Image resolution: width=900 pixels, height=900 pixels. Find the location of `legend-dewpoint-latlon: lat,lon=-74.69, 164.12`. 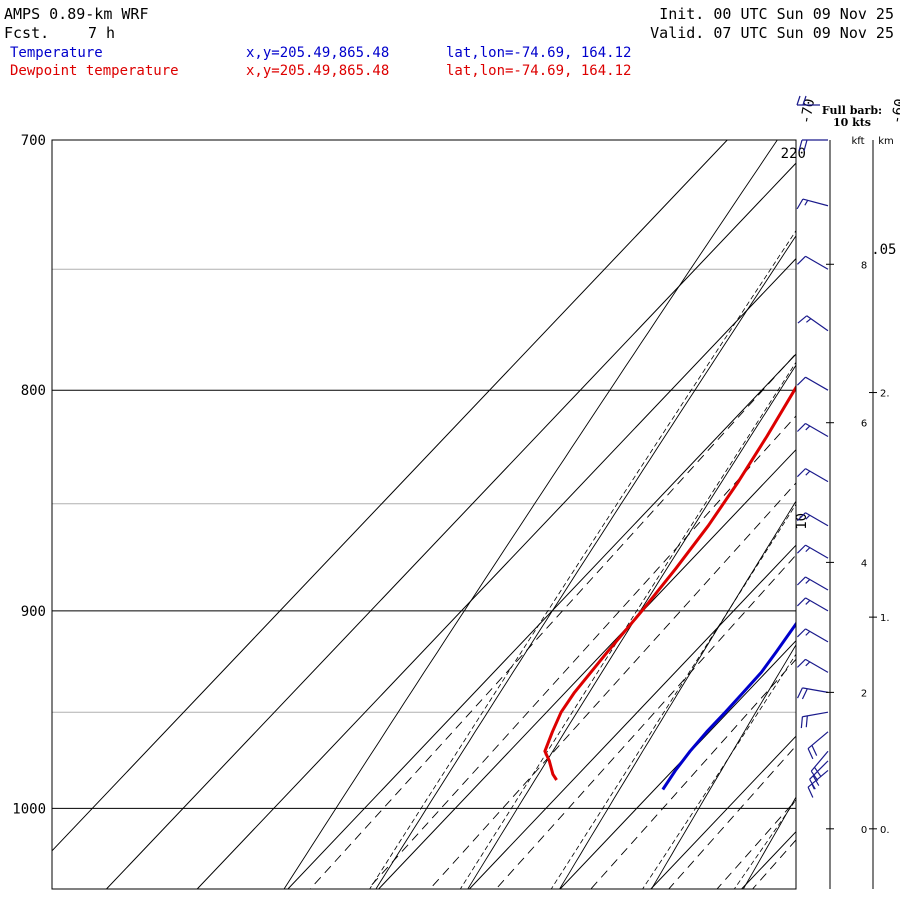

legend-dewpoint-latlon: lat,lon=-74.69, 164.12 is located at coordinates (538, 71).